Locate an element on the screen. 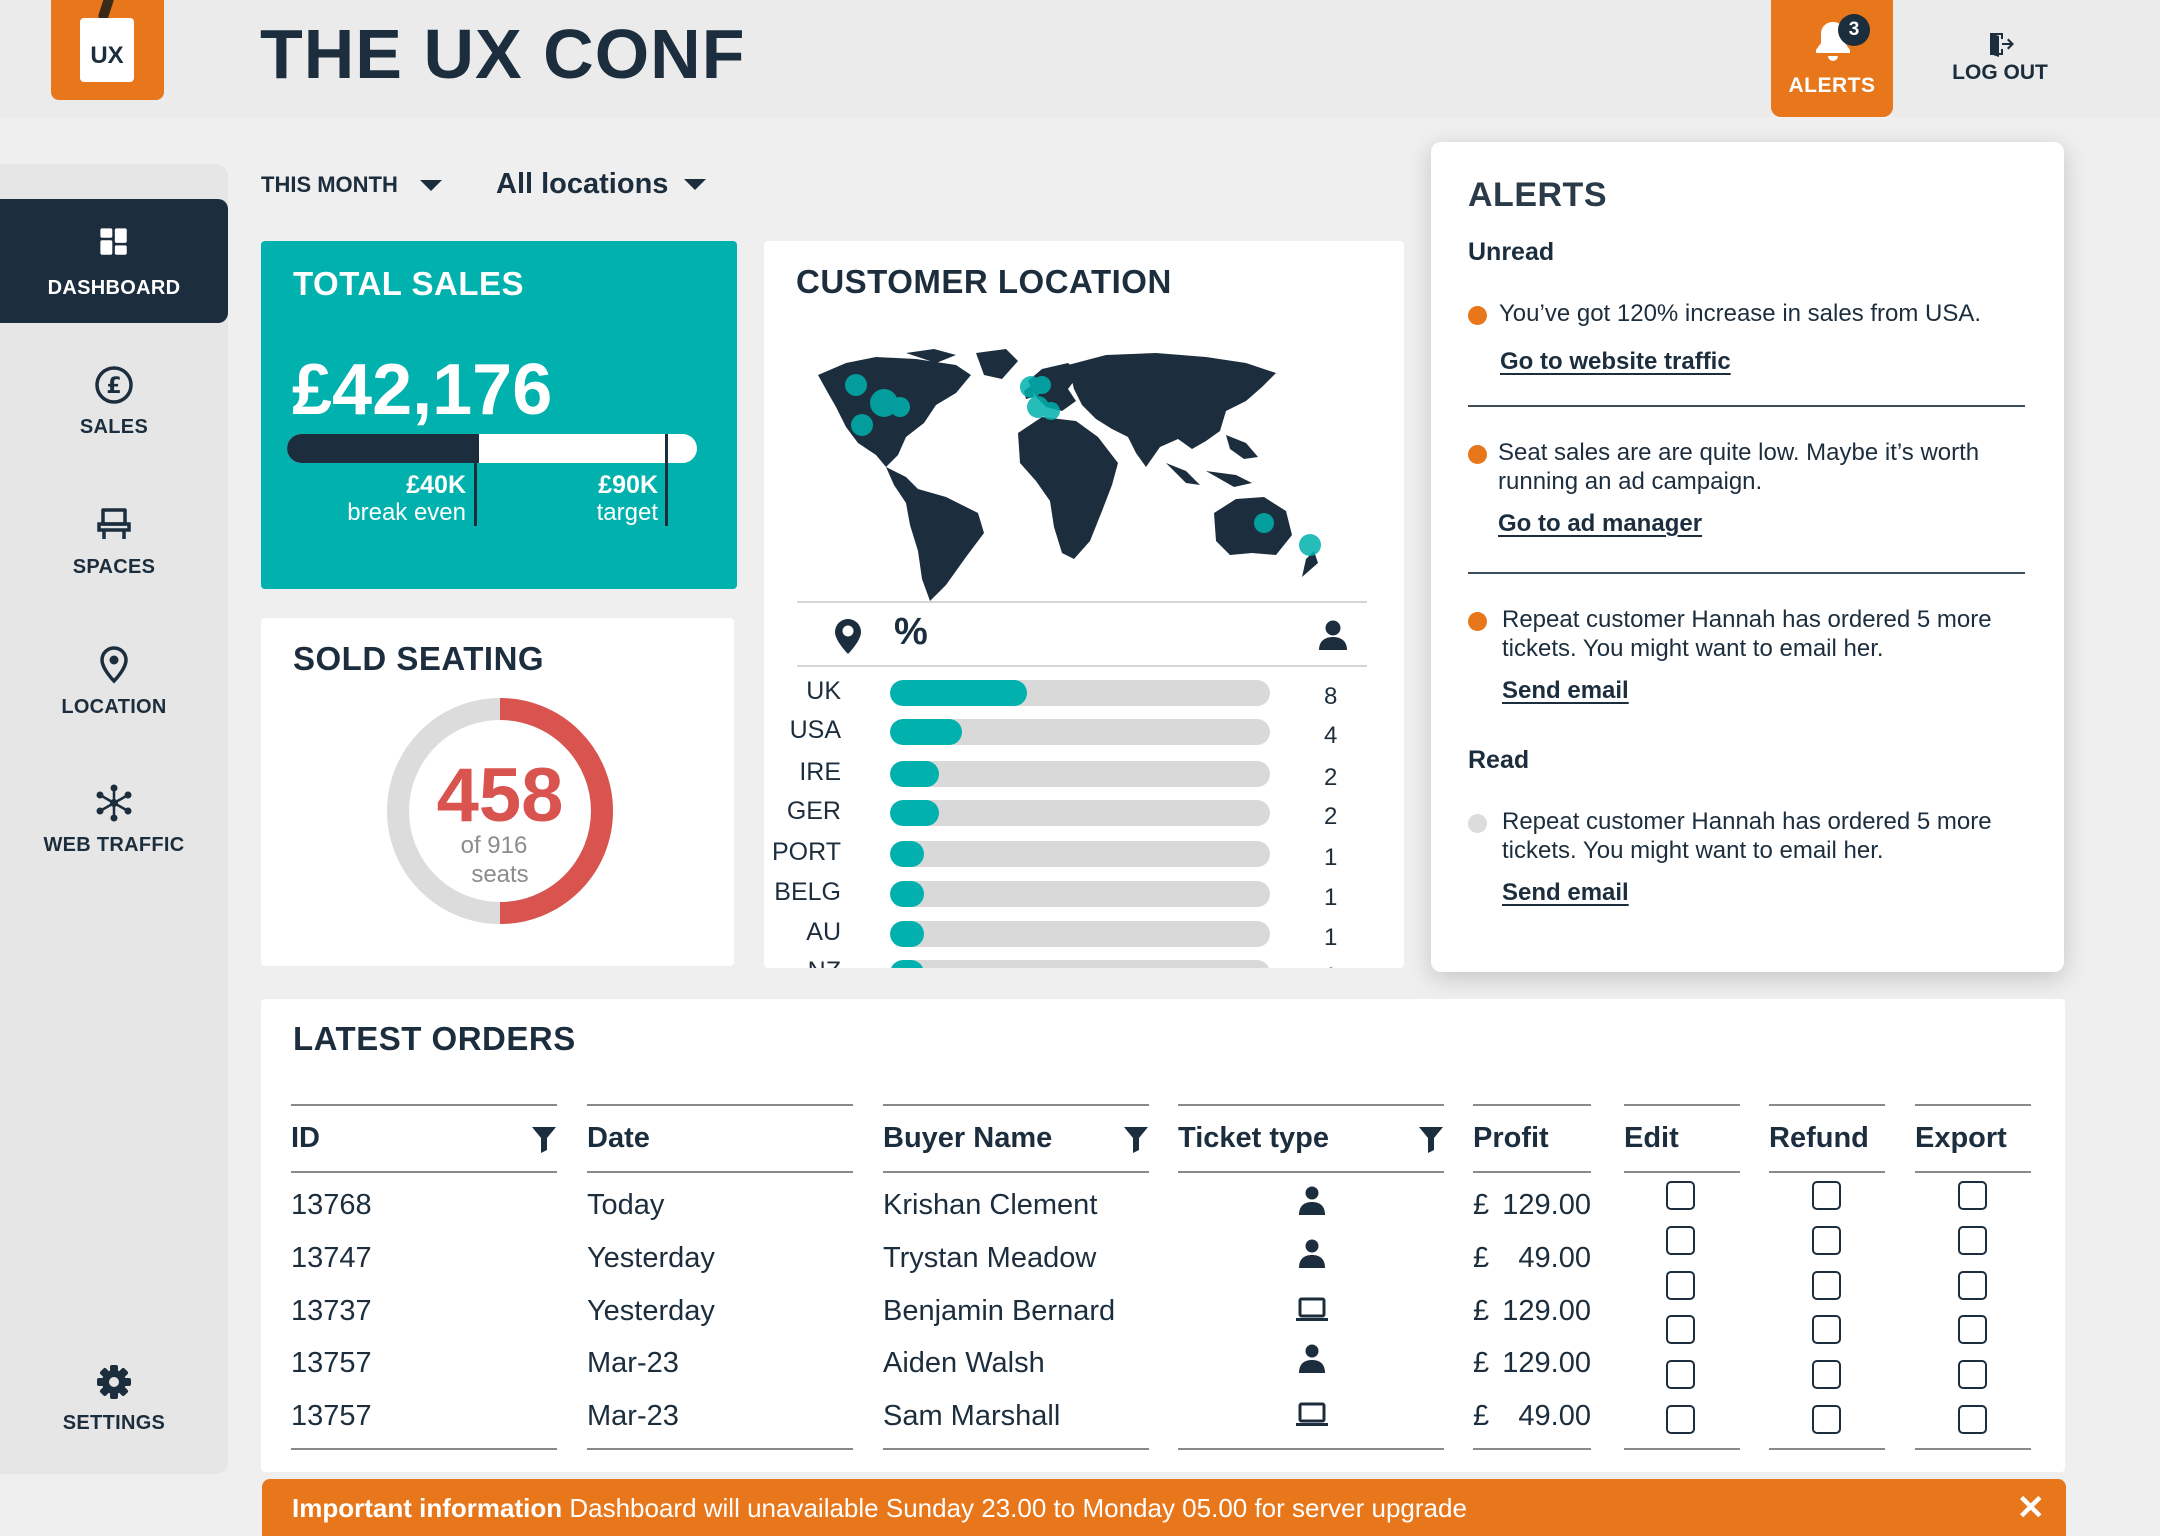  sidebar-item-spaces: SPACES is located at coordinates (114, 541).